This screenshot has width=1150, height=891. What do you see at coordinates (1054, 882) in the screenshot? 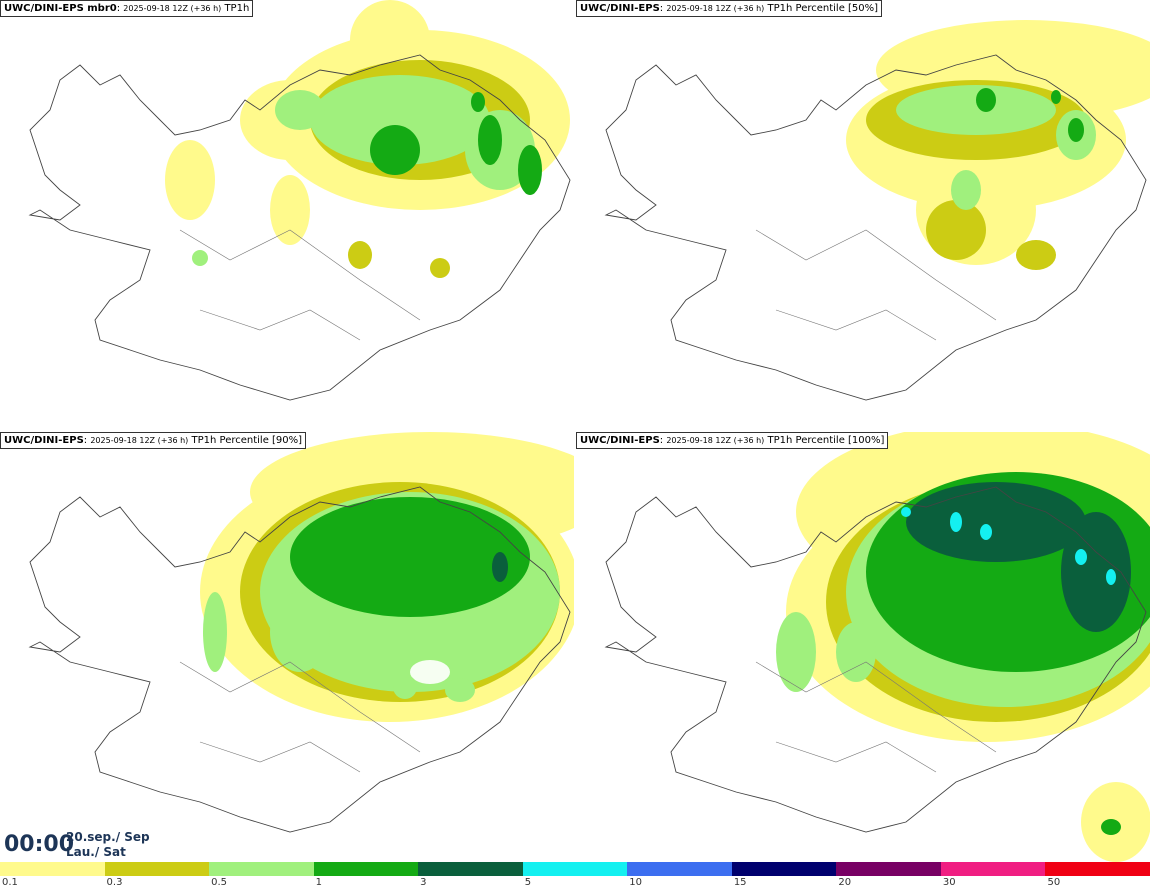
I see `colorbar-tick-label: 50` at bounding box center [1054, 882].